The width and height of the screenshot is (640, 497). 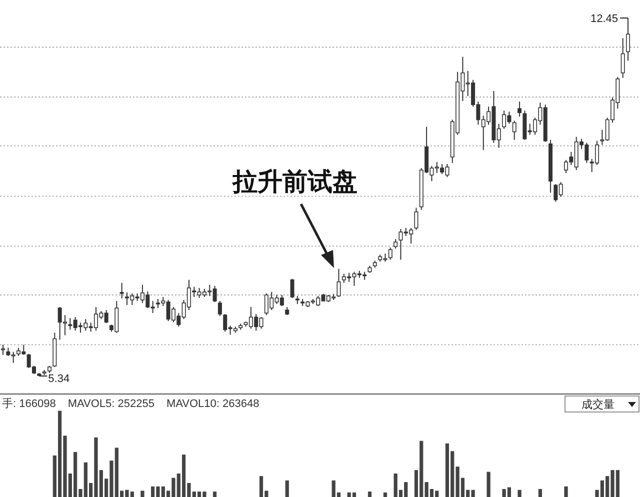 What do you see at coordinates (295, 182) in the screenshot?
I see `annotation: 拉升前试盘` at bounding box center [295, 182].